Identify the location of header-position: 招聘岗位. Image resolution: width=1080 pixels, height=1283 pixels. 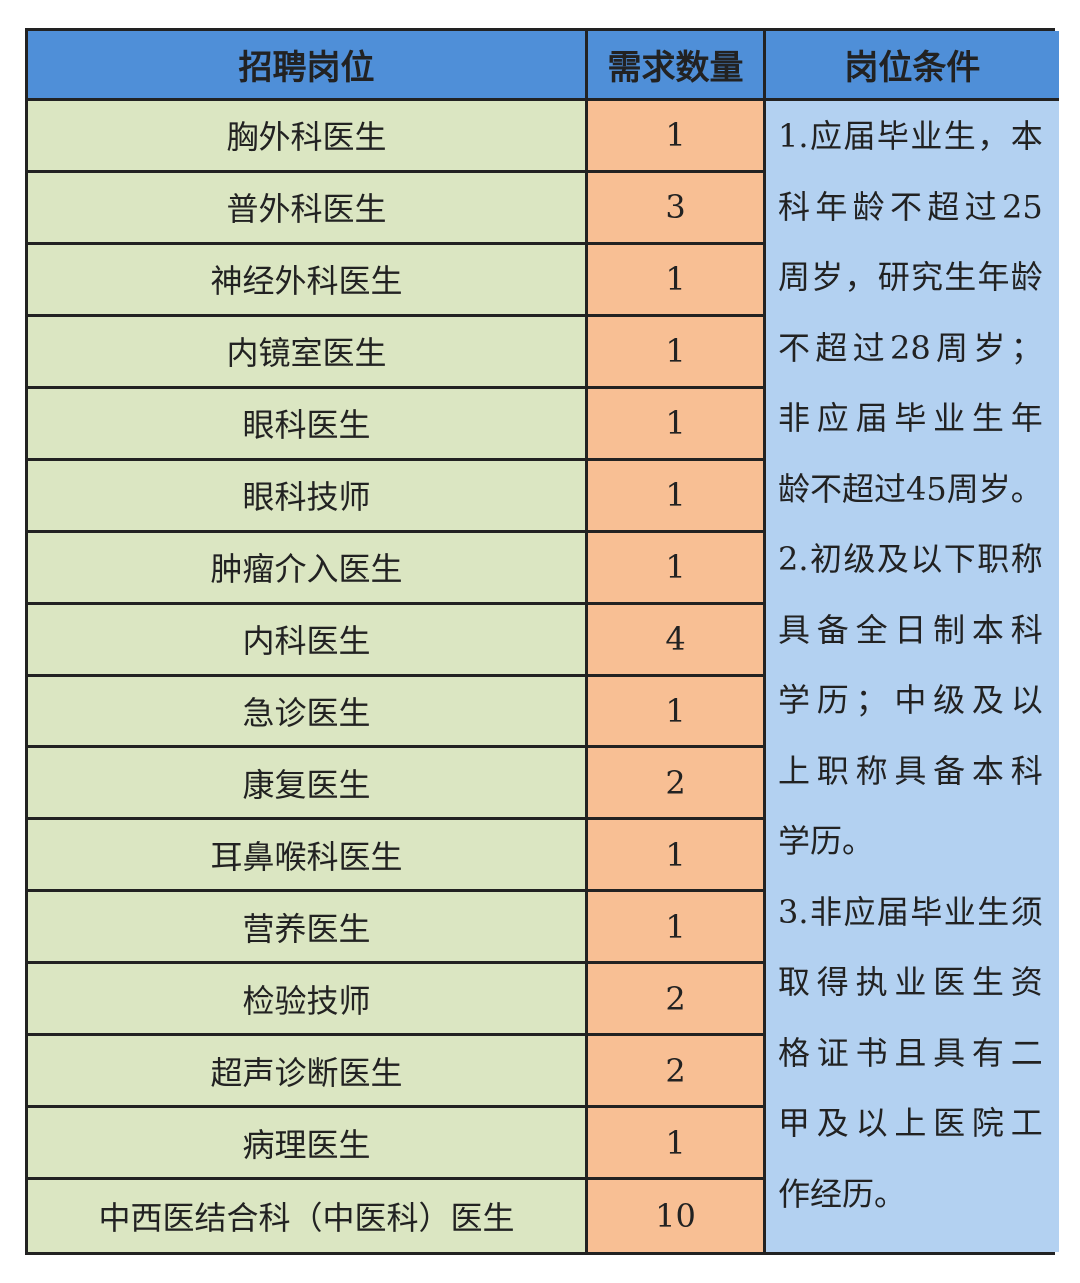
(308, 66).